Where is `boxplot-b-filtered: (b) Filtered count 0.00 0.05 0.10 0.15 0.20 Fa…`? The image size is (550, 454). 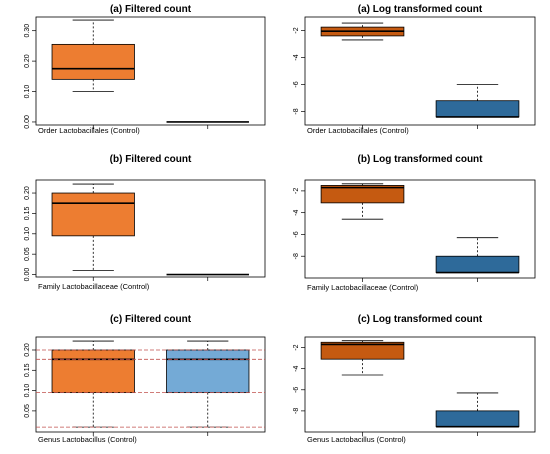
boxplot-b-filtered: (b) Filtered count 0.00 0.05 0.10 0.15 0.20 Fa… is located at coordinates (145, 222).